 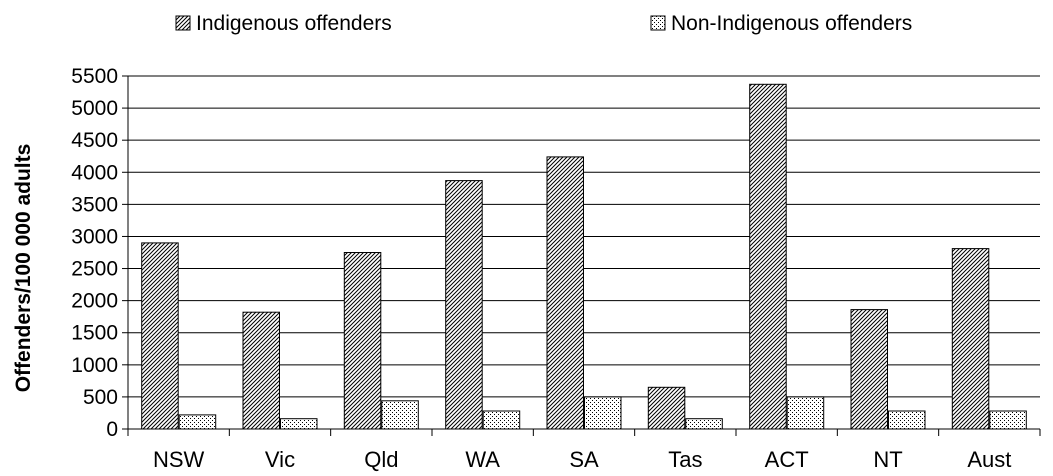 I want to click on legend-swatch-non-indigenous, so click(x=658, y=23).